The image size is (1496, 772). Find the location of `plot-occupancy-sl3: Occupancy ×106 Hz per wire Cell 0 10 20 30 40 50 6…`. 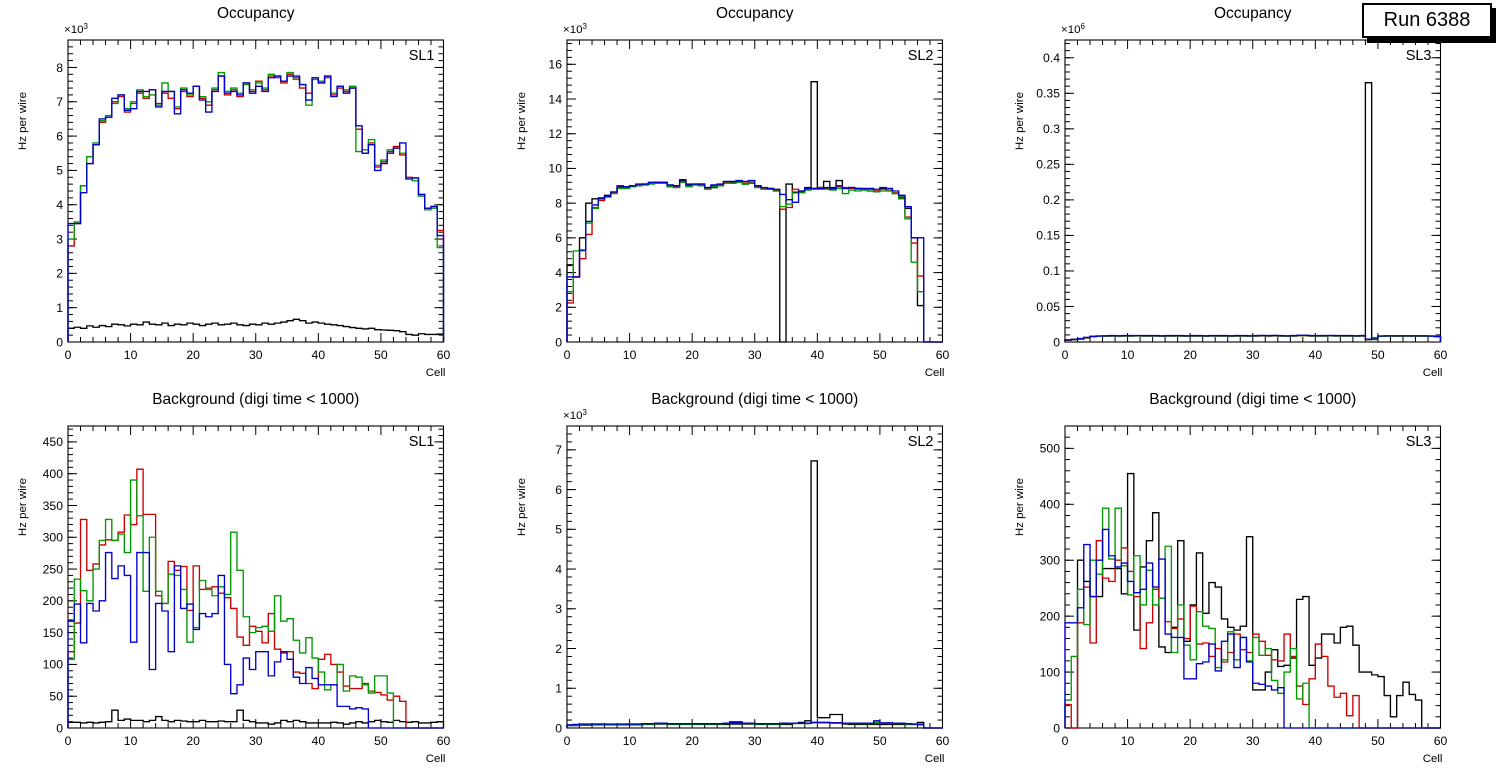

plot-occupancy-sl3: Occupancy ×106 Hz per wire Cell 0 10 20 30 40 50 6… is located at coordinates (1231, 192).